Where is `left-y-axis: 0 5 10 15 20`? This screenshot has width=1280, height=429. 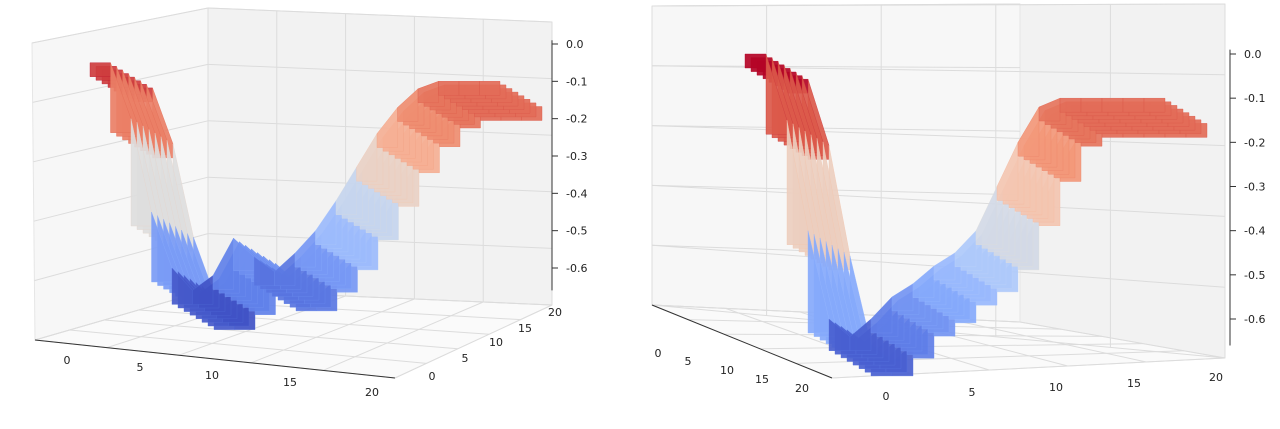 left-y-axis: 0 5 10 15 20 is located at coordinates (496, 344).